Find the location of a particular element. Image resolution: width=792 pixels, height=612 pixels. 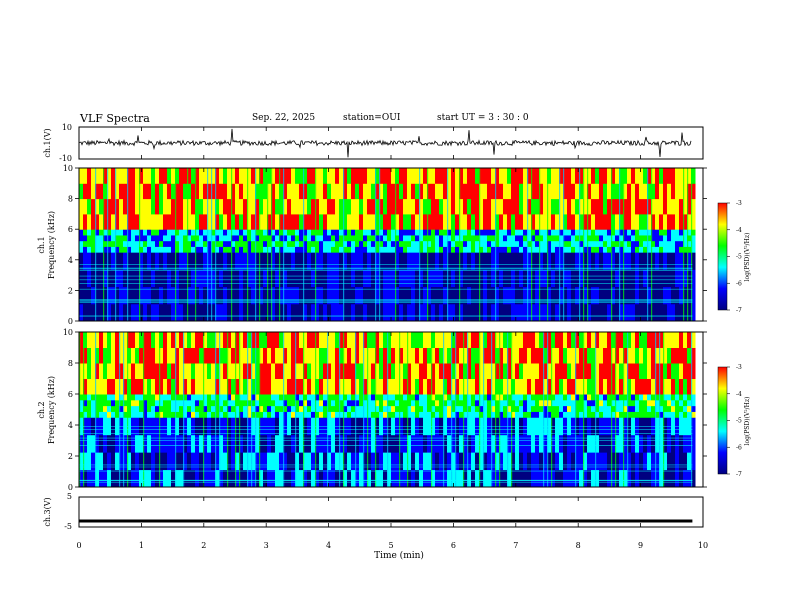

ch1-spectrogram-ylabel-top: ch.1 is located at coordinates (41, 244).